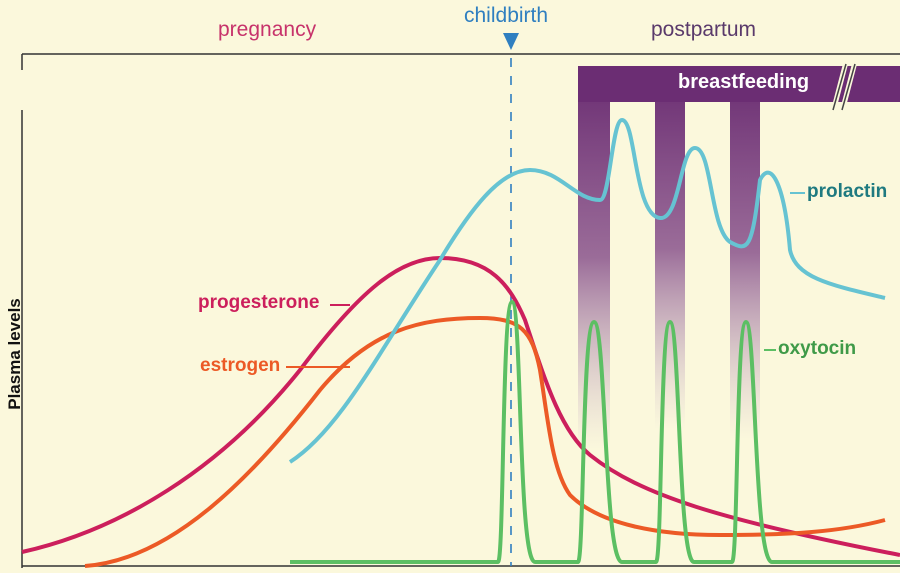 This screenshot has height=573, width=900. What do you see at coordinates (506, 15) in the screenshot?
I see `childbirth-label: childbirth` at bounding box center [506, 15].